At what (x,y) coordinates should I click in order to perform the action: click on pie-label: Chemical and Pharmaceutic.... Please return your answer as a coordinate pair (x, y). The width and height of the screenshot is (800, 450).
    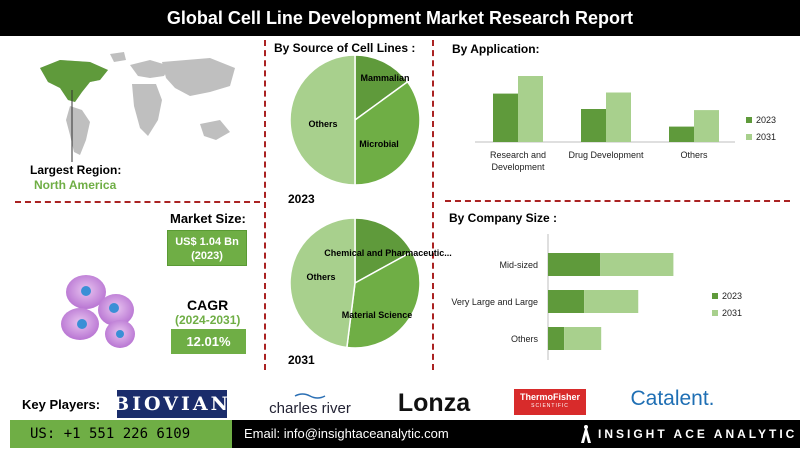
    Looking at the image, I should click on (388, 253).